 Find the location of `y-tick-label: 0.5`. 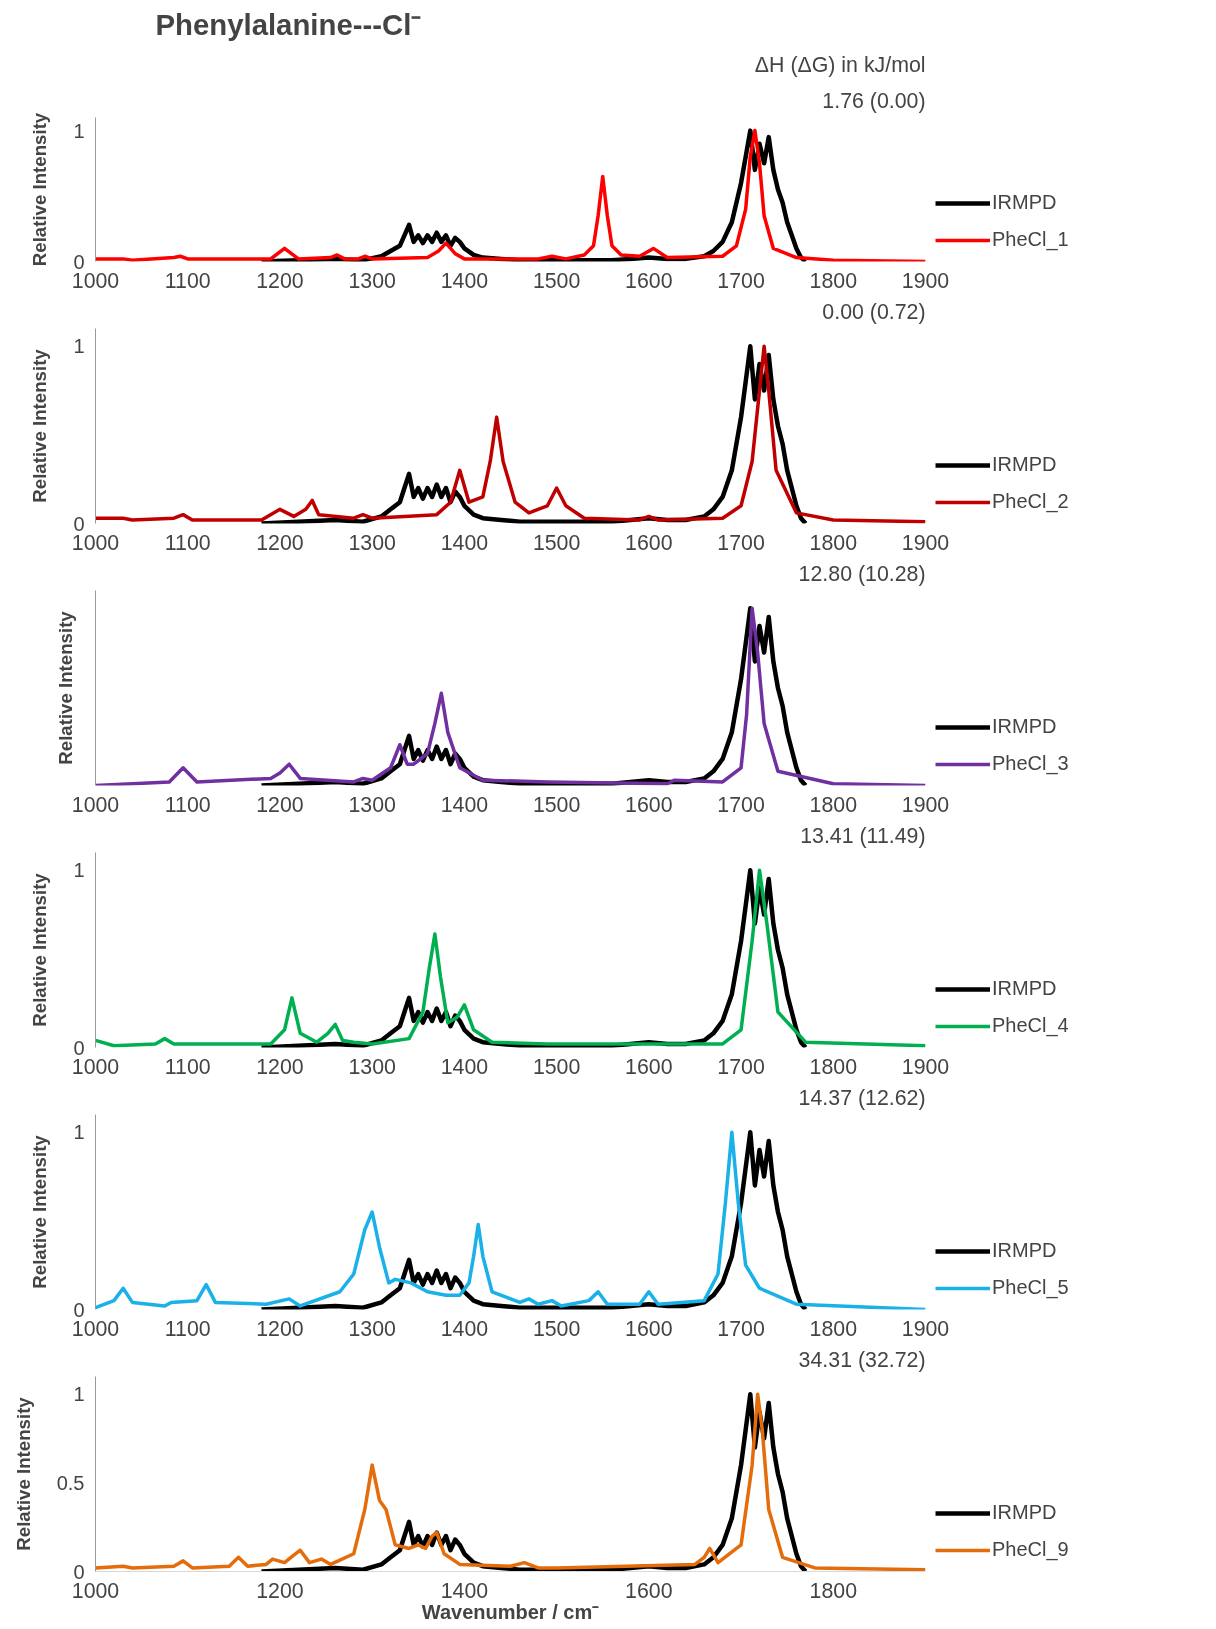

y-tick-label: 0.5 is located at coordinates (70, 1482).